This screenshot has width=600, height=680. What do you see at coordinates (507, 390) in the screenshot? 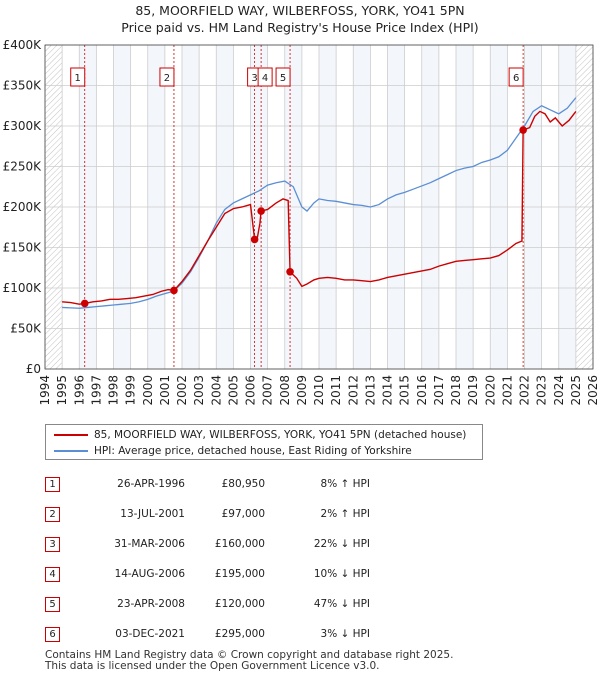
I see `x-tick-label: 2021` at bounding box center [507, 390].